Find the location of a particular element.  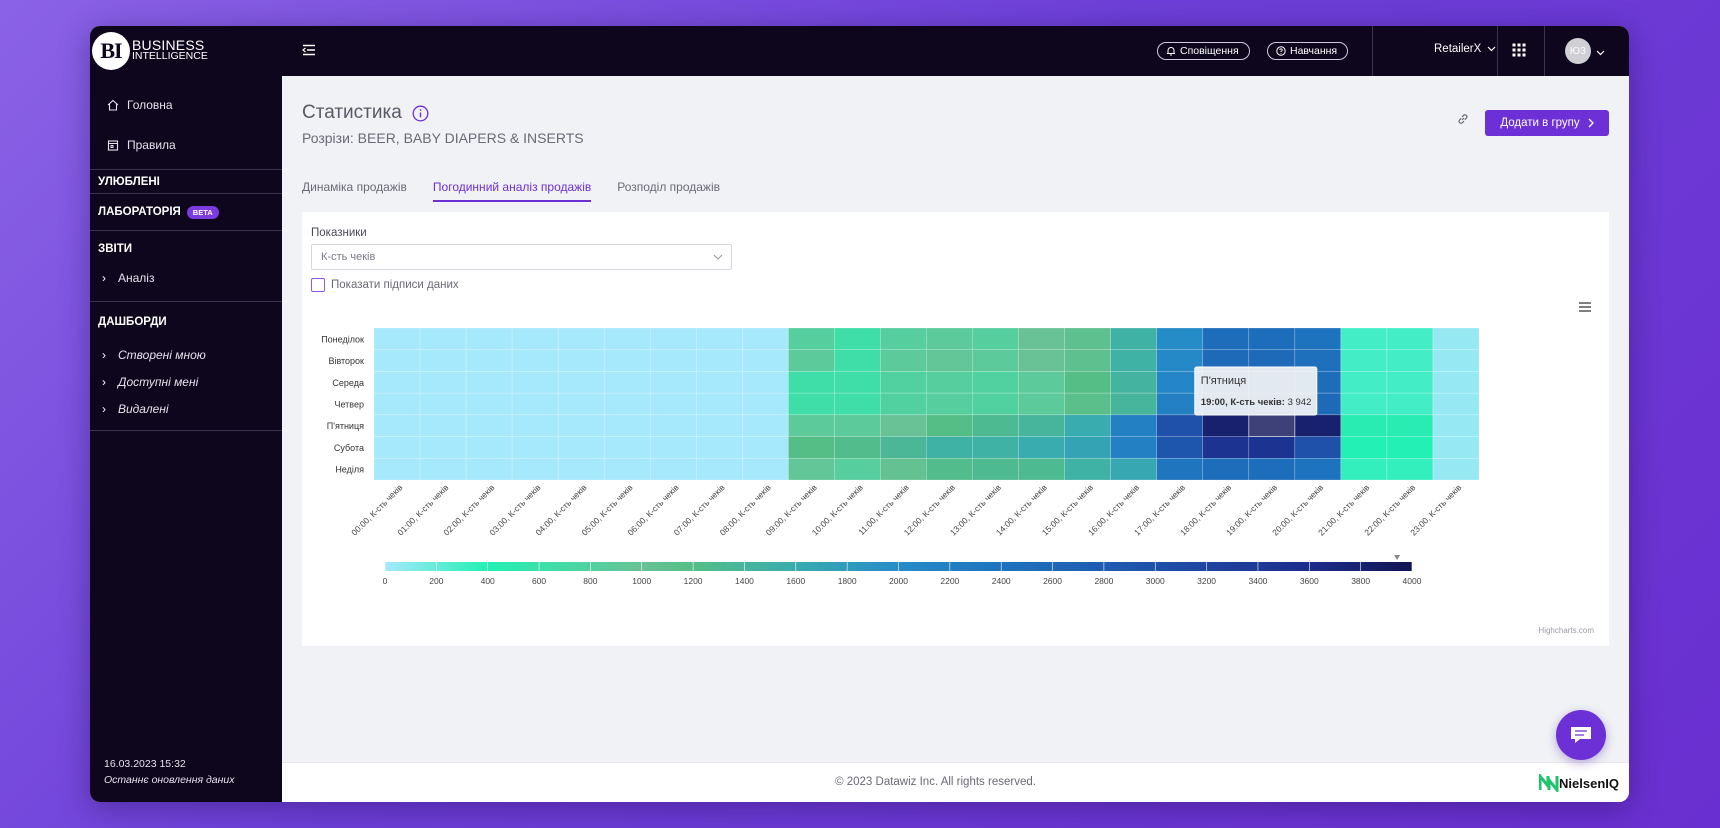

sidebar-section-favorites: УЛЮБЛЕНІ is located at coordinates (129, 181).